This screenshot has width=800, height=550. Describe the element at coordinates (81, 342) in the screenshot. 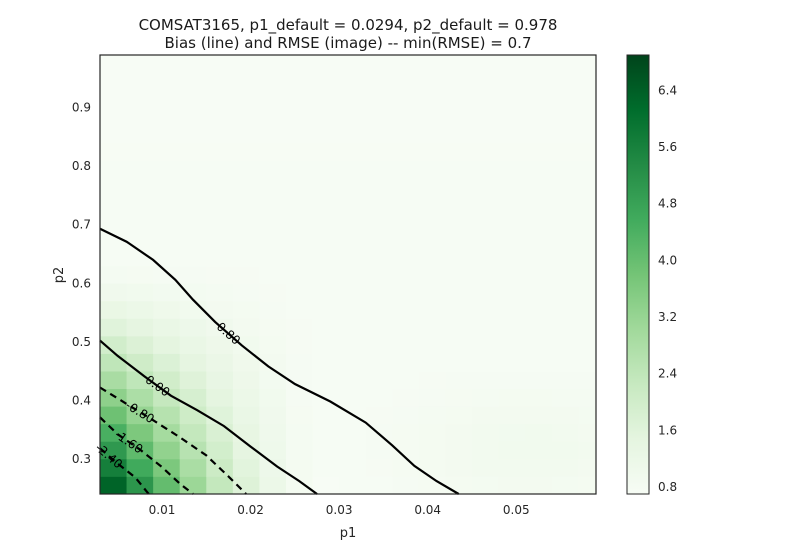

I see `y-tick-label: 0.5` at that location.